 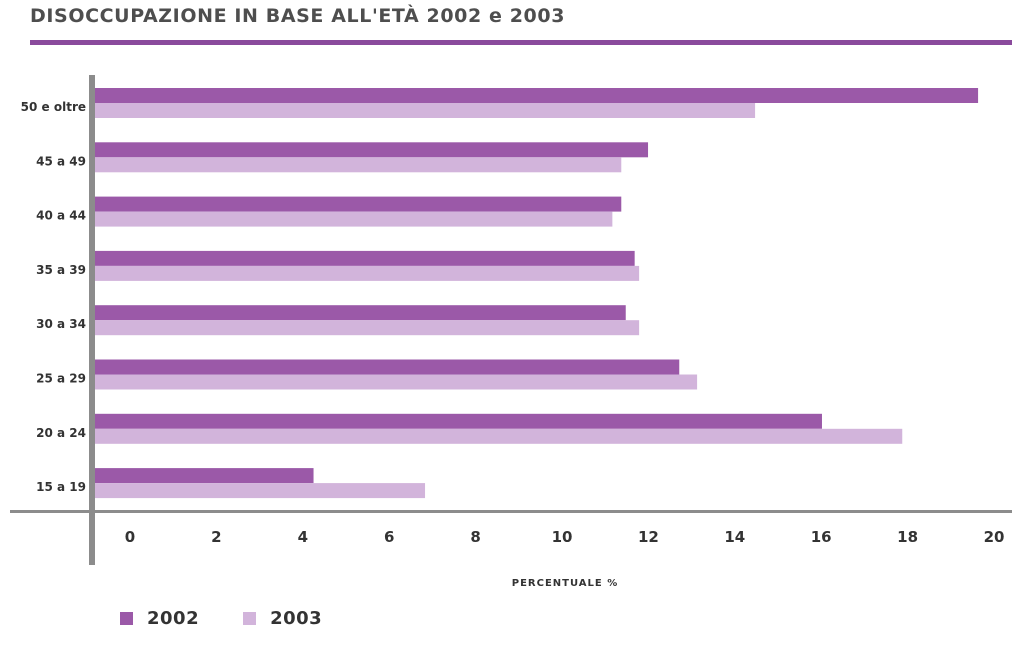 I want to click on x-tick-label: 10, so click(x=562, y=537).